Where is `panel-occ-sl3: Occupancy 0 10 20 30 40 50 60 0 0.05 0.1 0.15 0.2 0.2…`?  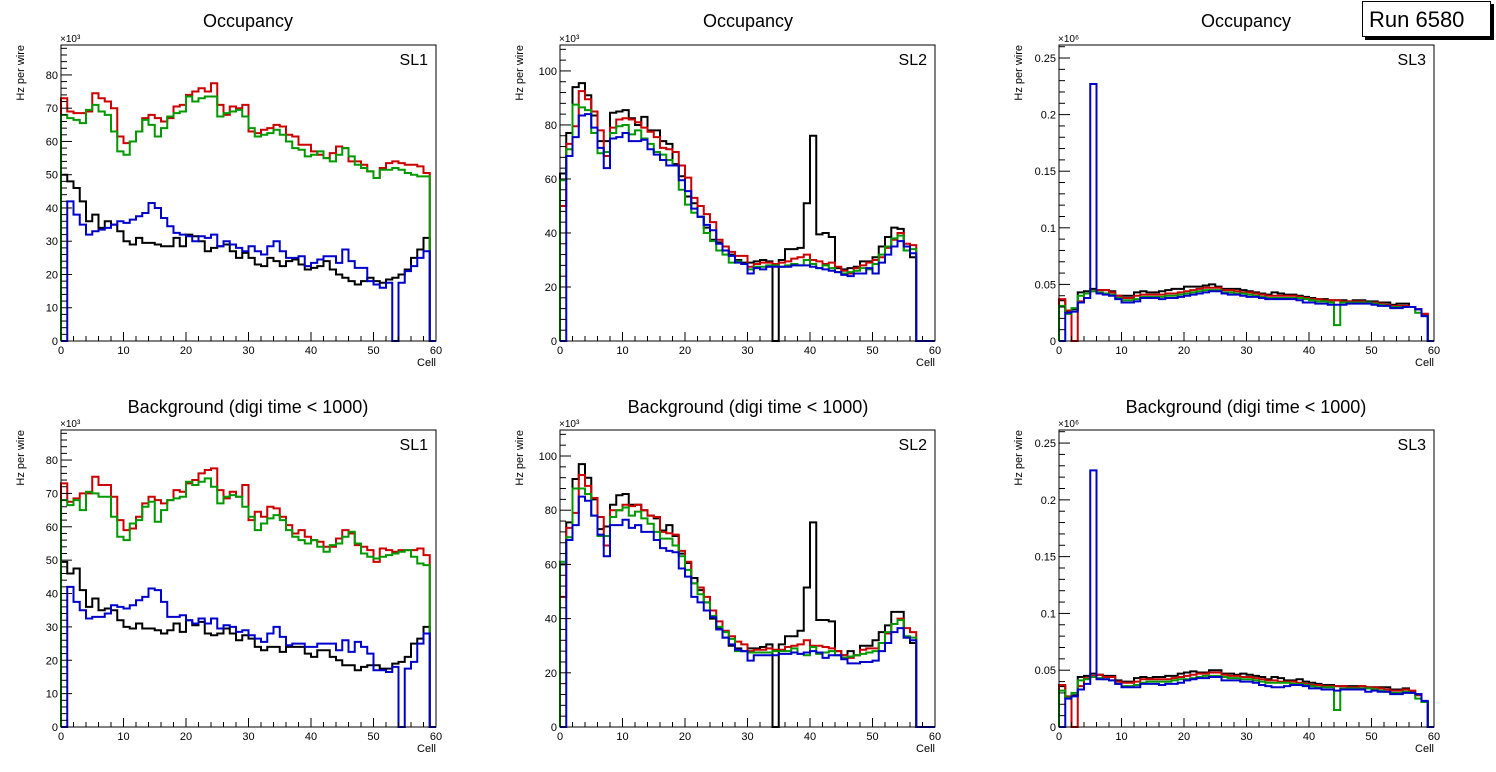 panel-occ-sl3: Occupancy 0 10 20 30 40 50 60 0 0.05 0.1 0.15 0.2 0.2… is located at coordinates (1226, 190).